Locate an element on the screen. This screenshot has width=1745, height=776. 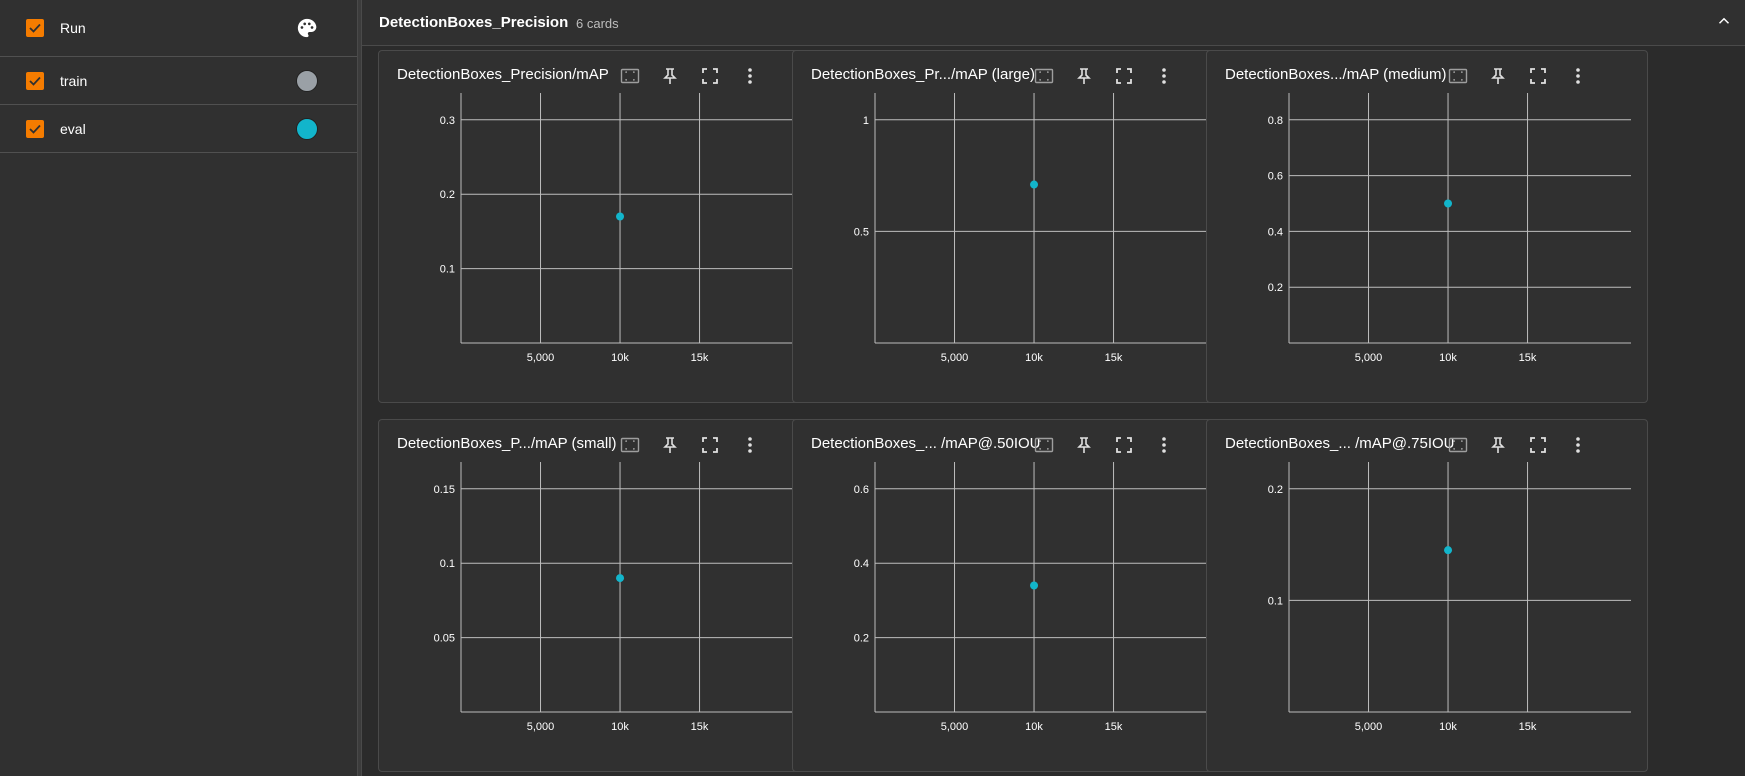
scalar-chart: 5,000 10k 15k 0.1 0.2 is located at coordinates (1427, 596).